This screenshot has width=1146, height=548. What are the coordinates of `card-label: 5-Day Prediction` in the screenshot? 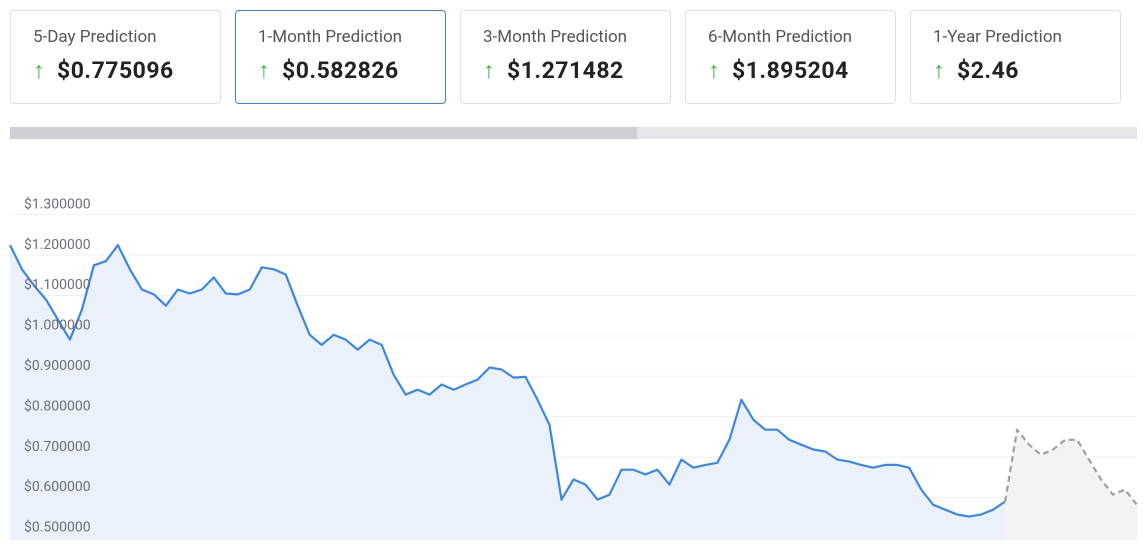 It's located at (95, 37).